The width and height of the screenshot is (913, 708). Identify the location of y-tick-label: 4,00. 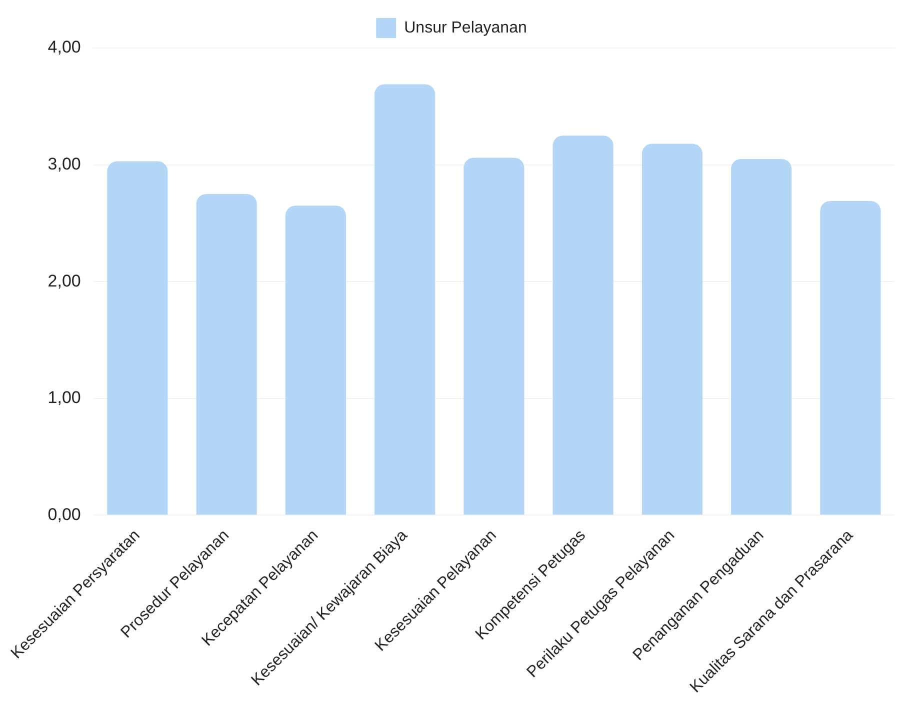
(64, 47).